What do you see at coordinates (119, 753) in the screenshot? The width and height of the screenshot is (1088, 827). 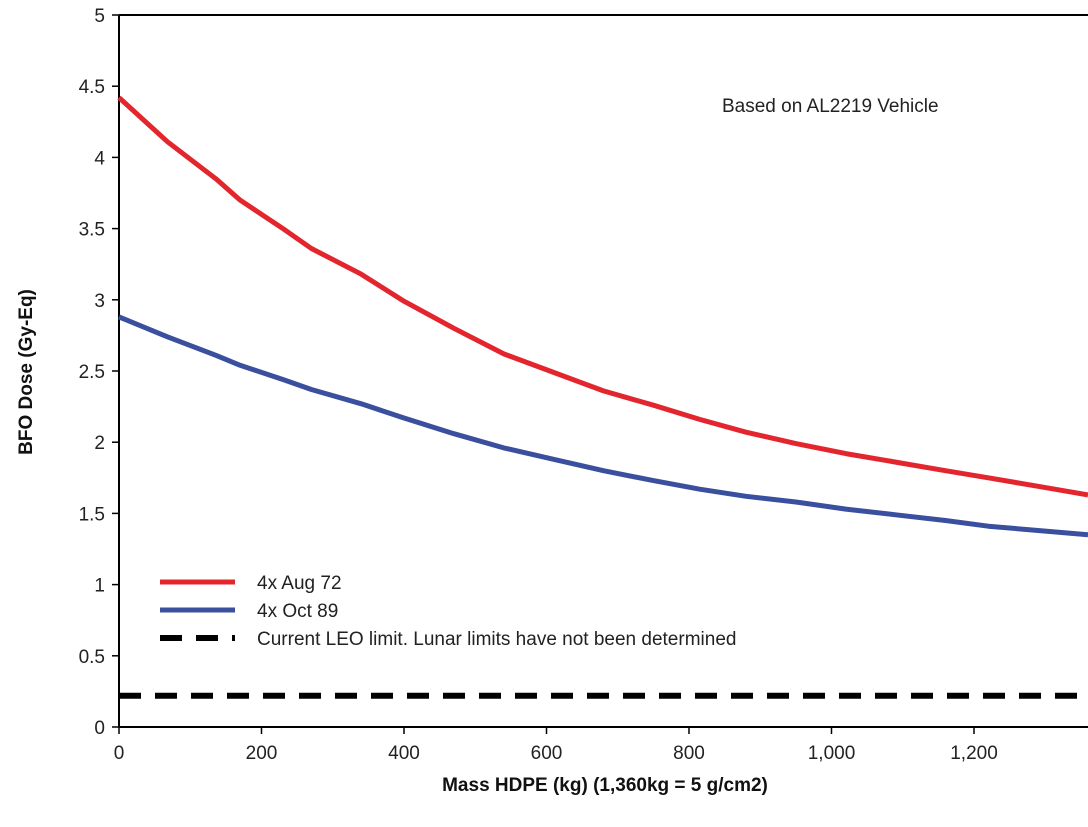 I see `x-tick-label: 0` at bounding box center [119, 753].